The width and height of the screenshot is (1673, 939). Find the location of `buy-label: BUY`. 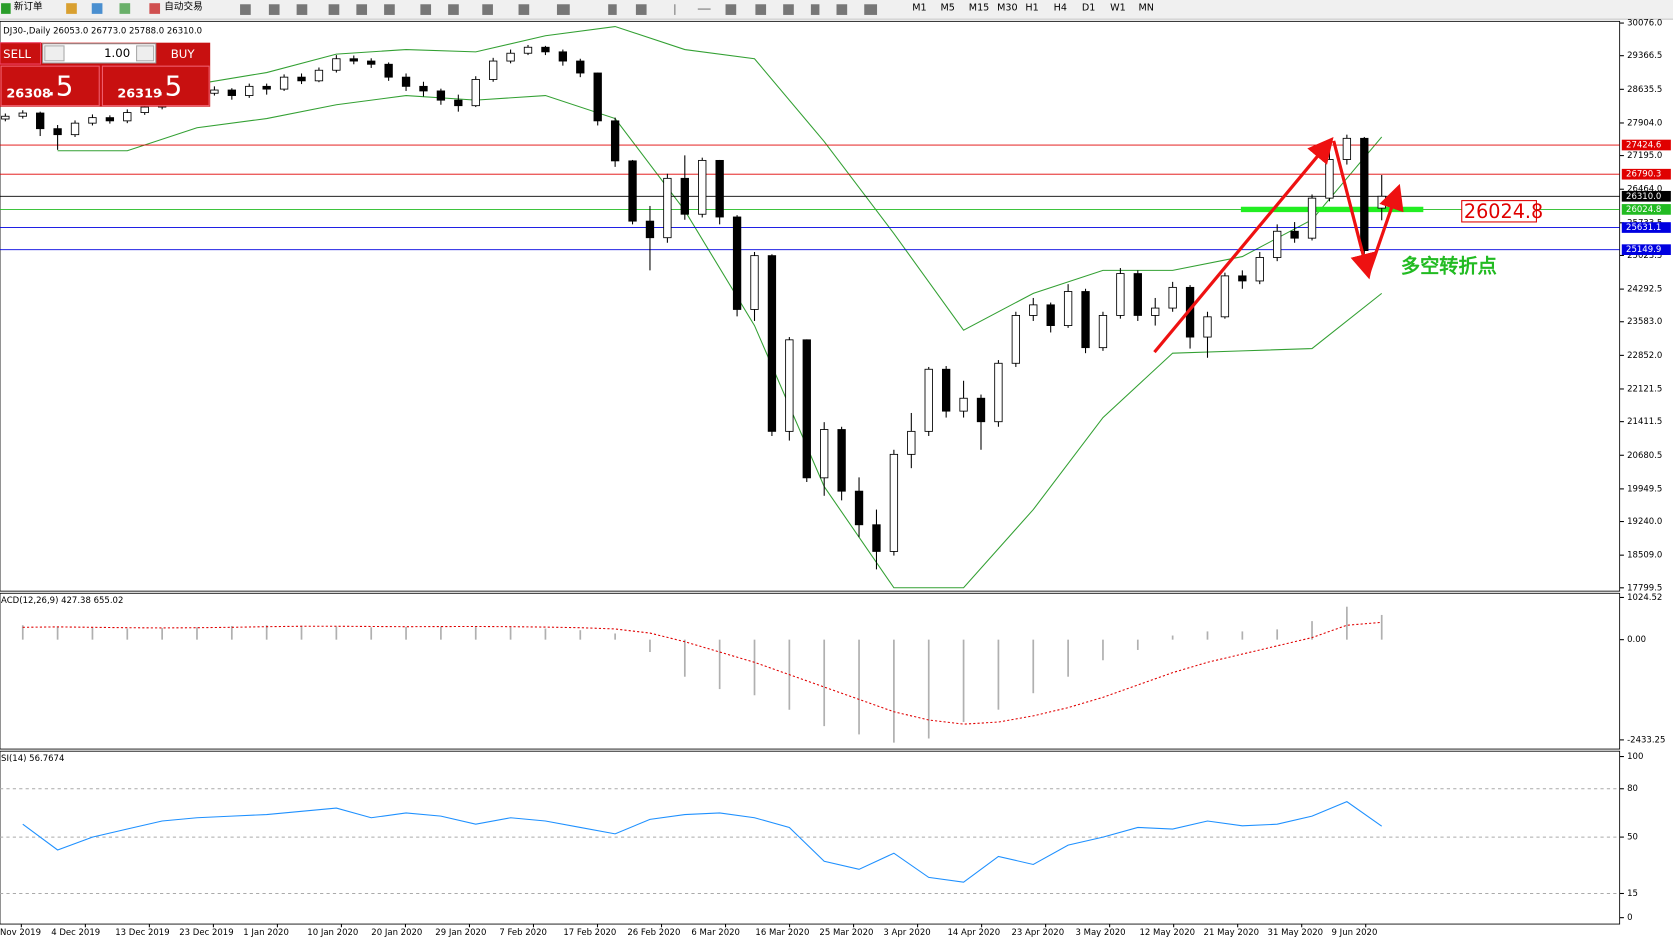

buy-label: BUY is located at coordinates (183, 54).